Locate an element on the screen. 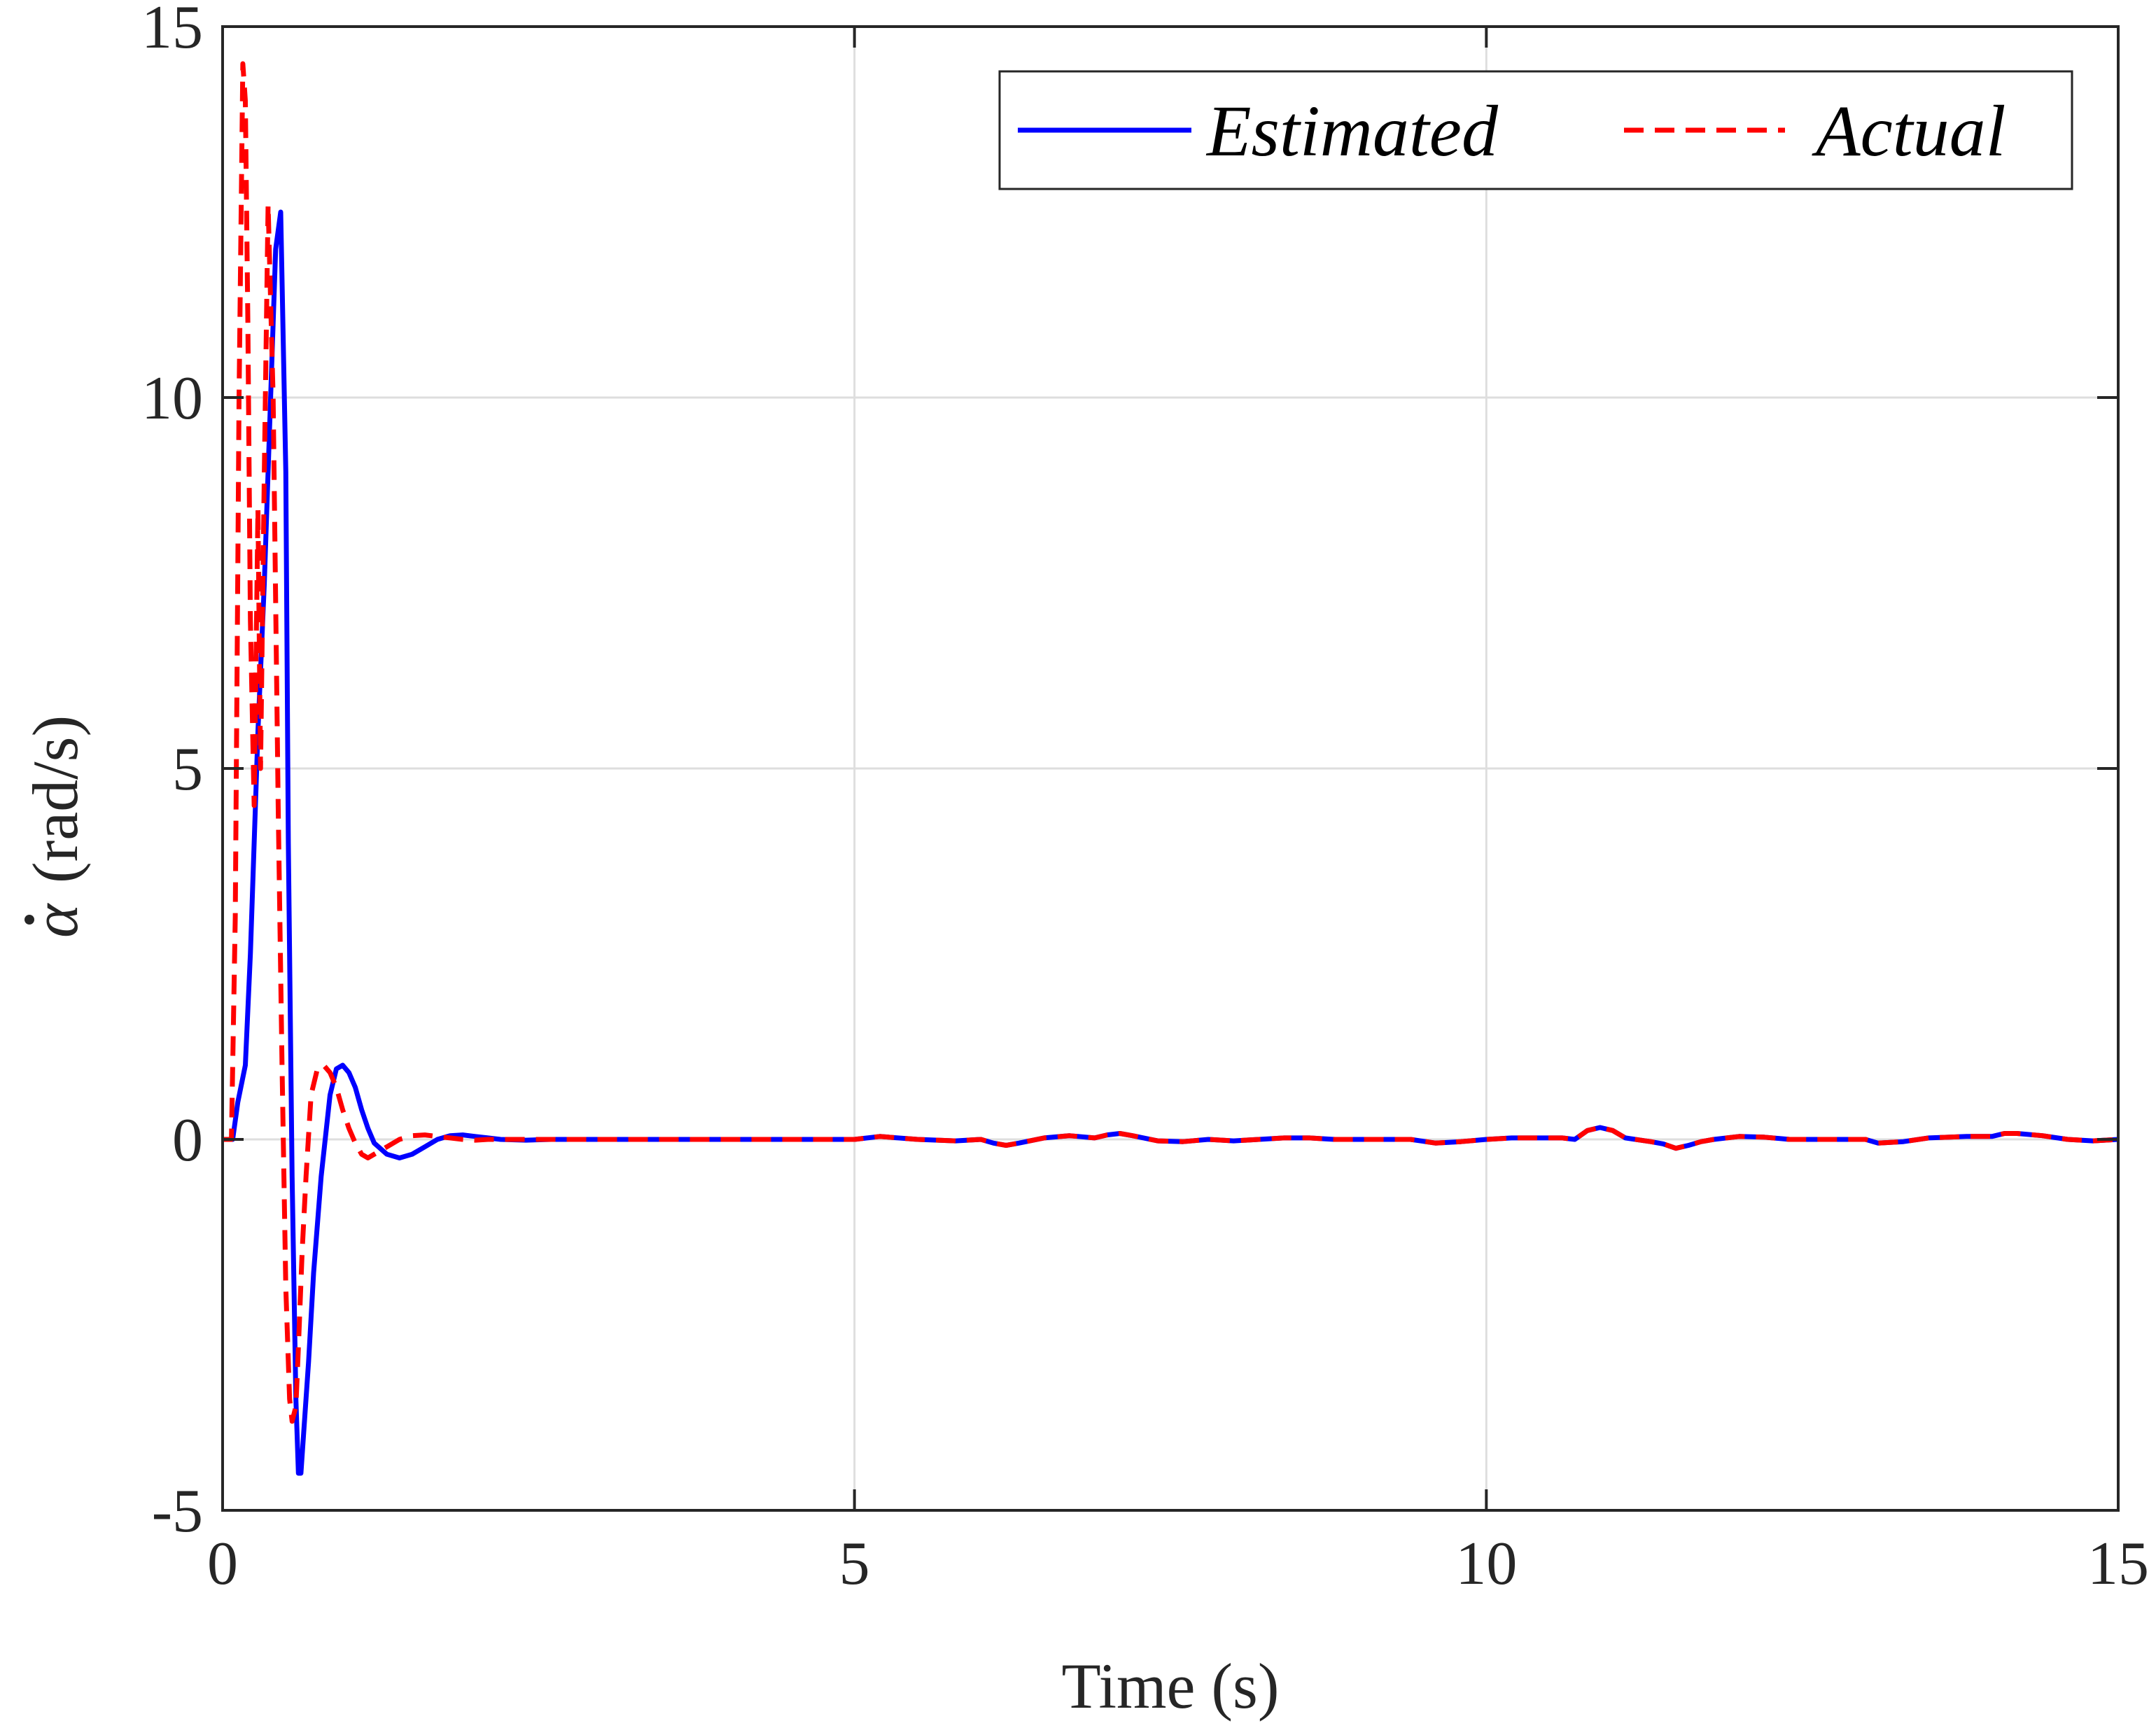 The height and width of the screenshot is (1728, 2156). y-tick-label-0: -5 is located at coordinates (177, 1511).